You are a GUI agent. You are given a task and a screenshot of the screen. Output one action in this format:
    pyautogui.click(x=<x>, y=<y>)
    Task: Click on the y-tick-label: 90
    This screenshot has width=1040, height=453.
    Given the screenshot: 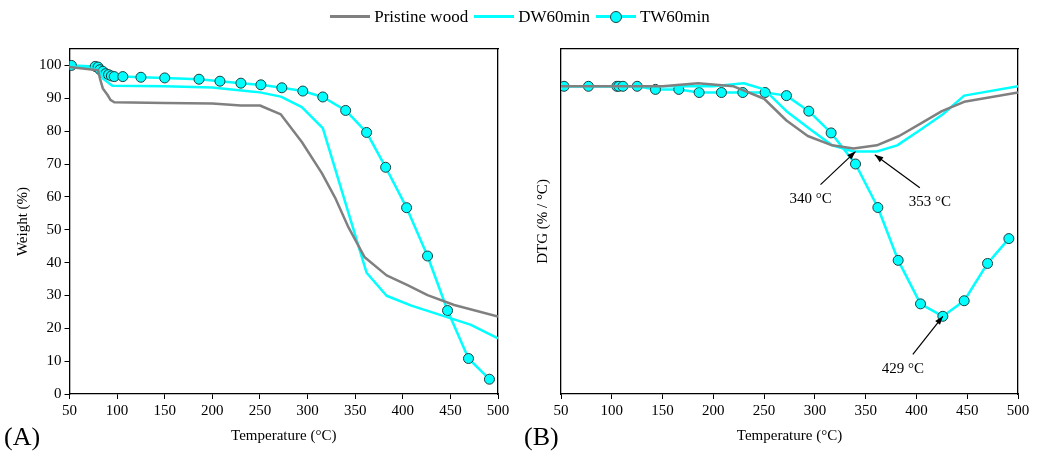 What is the action you would take?
    pyautogui.click(x=54, y=97)
    